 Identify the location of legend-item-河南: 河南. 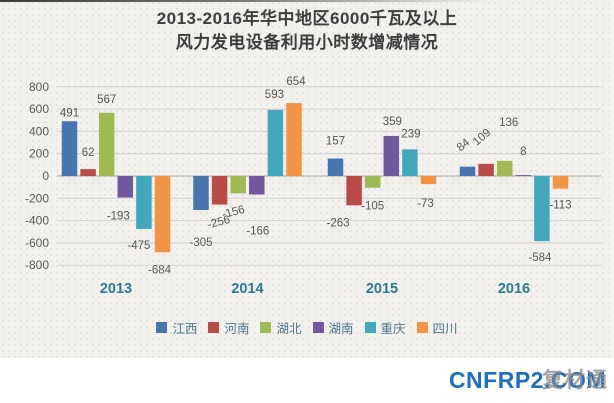
(228, 327).